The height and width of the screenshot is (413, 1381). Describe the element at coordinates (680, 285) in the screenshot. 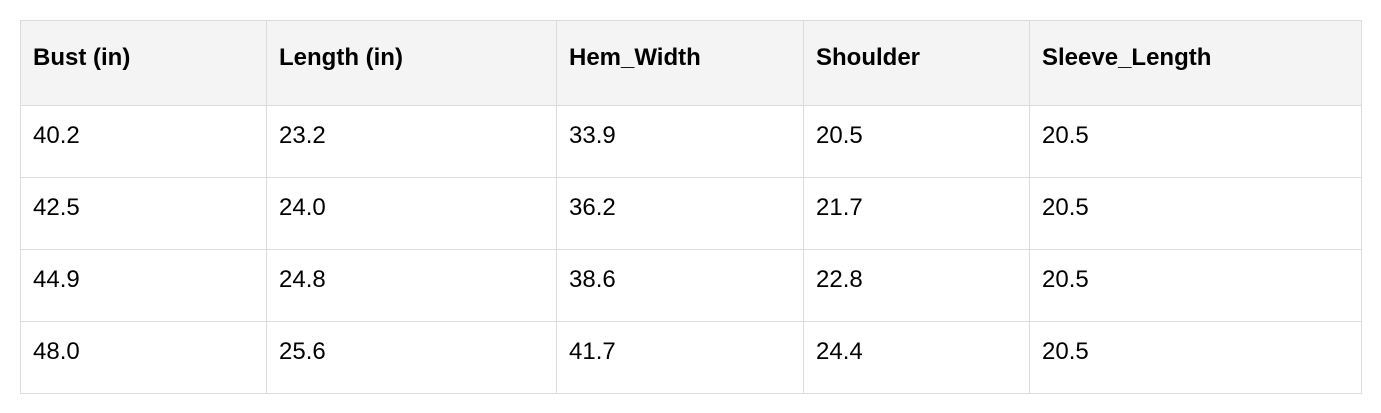

I see `cell: 38.6` at that location.